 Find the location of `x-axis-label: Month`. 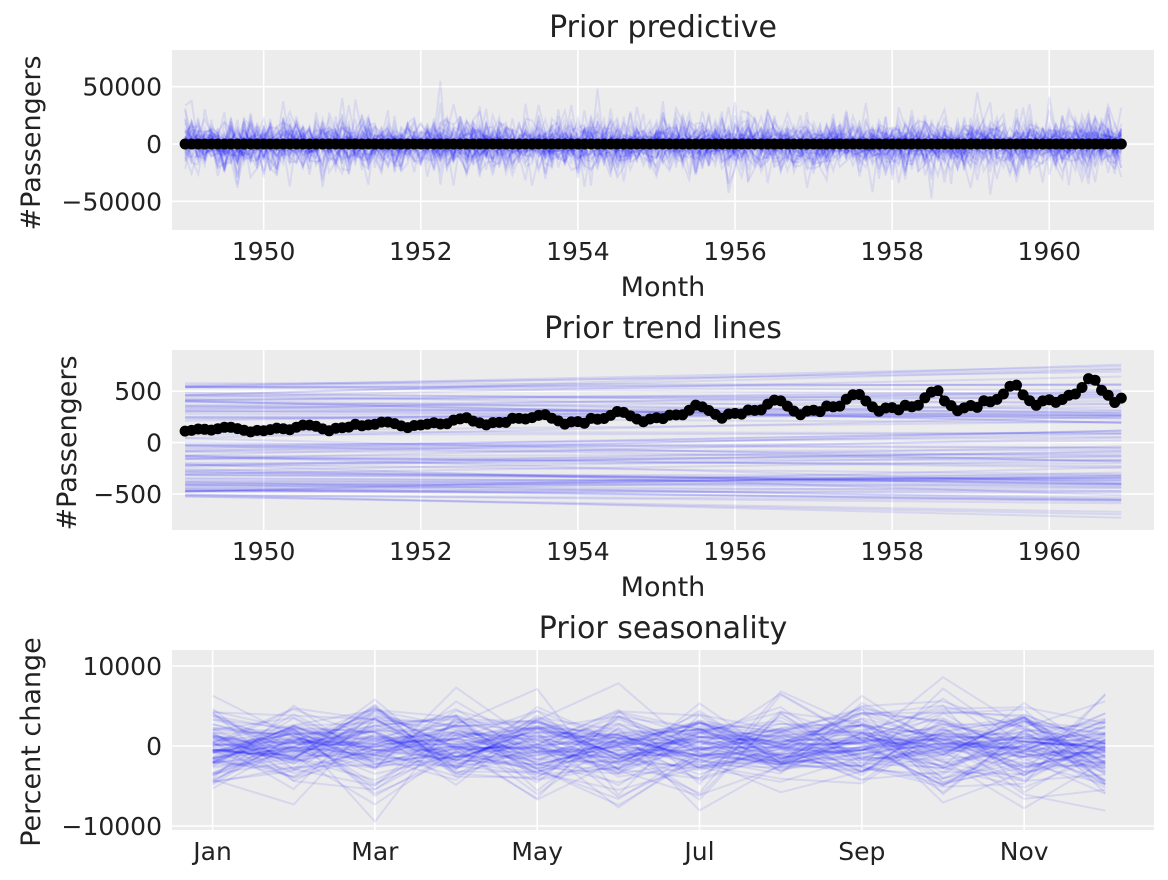

x-axis-label: Month is located at coordinates (663, 587).